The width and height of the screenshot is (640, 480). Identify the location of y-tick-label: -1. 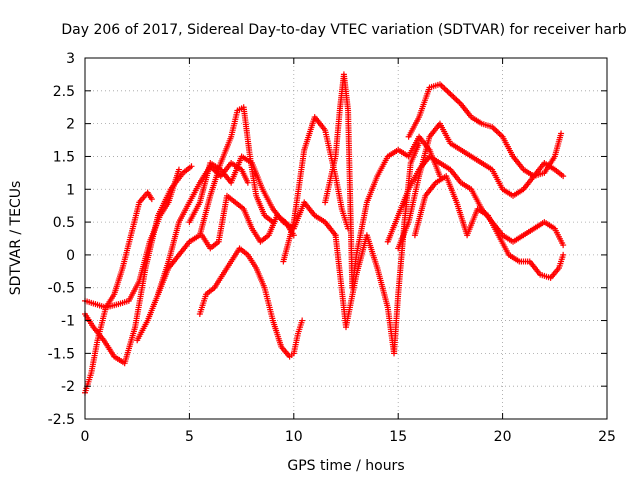
(68, 322).